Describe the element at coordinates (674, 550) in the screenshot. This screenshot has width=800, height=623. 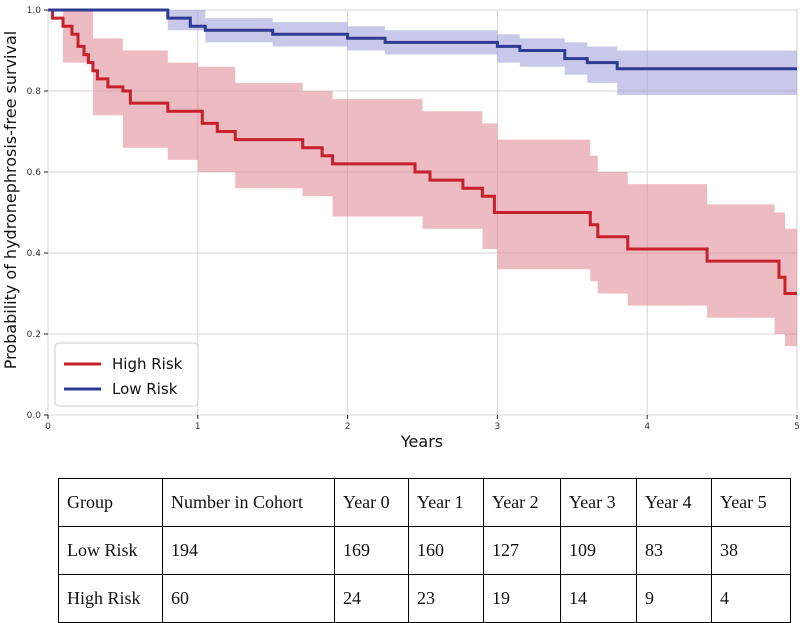
I see `table-cell: 83` at that location.